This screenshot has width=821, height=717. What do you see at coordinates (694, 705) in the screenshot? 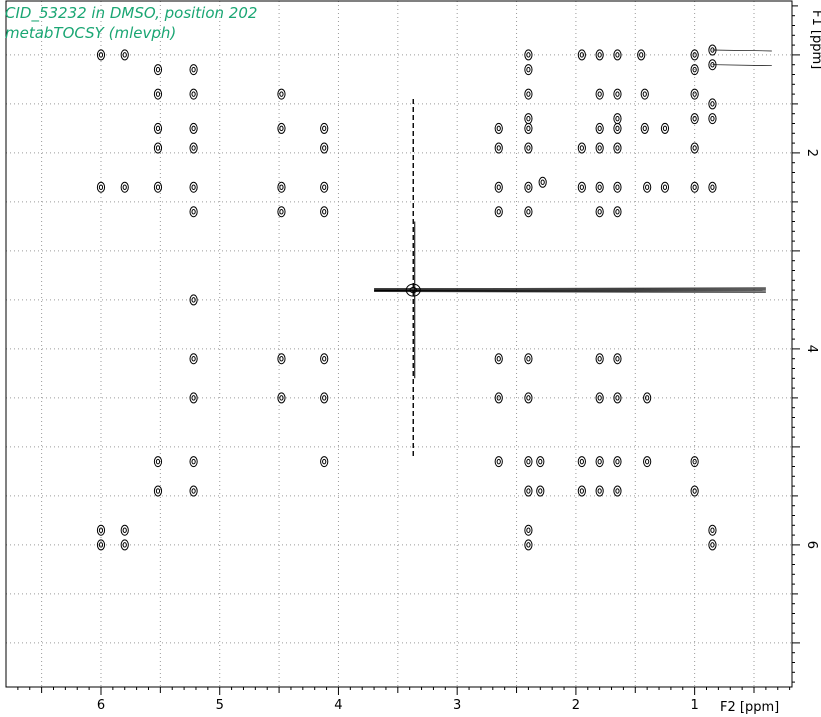
I see `x-tick-label: 1` at bounding box center [694, 705].